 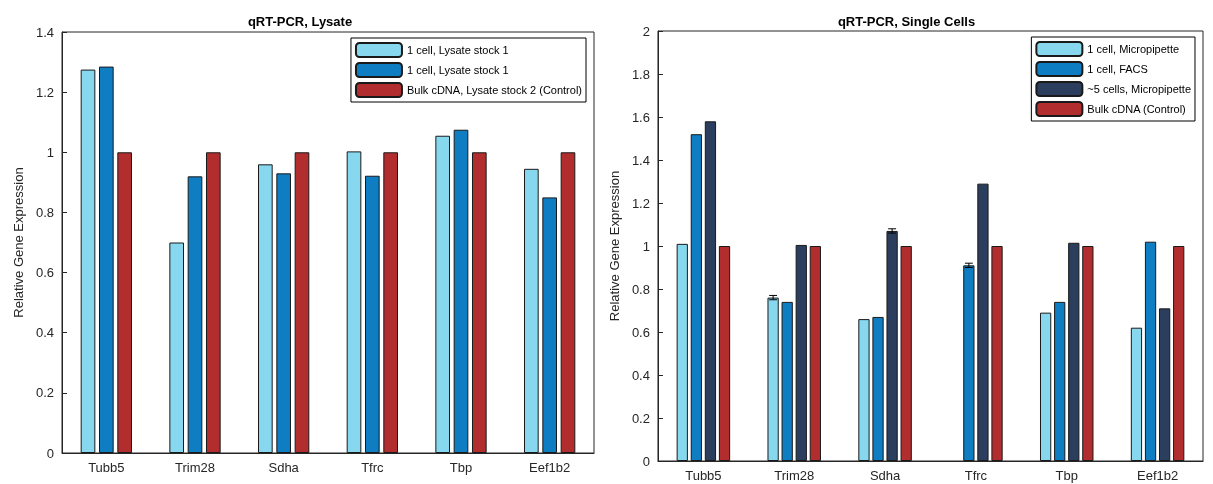 I want to click on legend-label: ~5 cells, Micropipette, so click(x=1139, y=89).